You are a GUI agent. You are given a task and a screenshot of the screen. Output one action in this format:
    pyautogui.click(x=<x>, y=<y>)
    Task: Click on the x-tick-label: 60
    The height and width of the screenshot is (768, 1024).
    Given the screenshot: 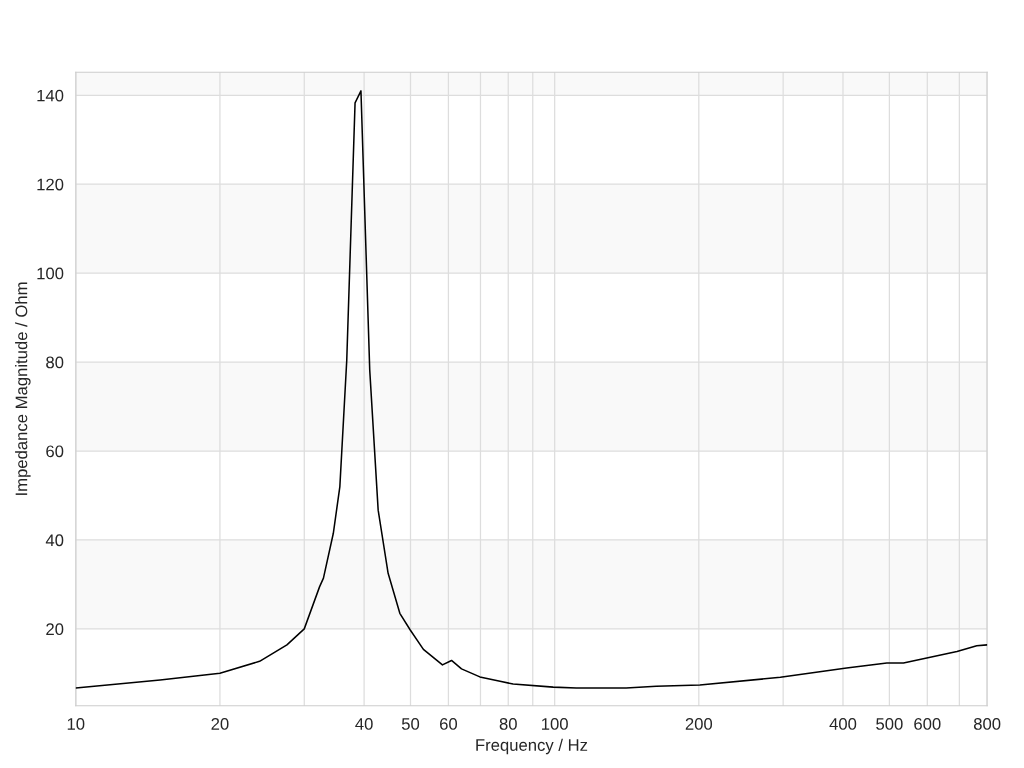 What is the action you would take?
    pyautogui.click(x=449, y=724)
    